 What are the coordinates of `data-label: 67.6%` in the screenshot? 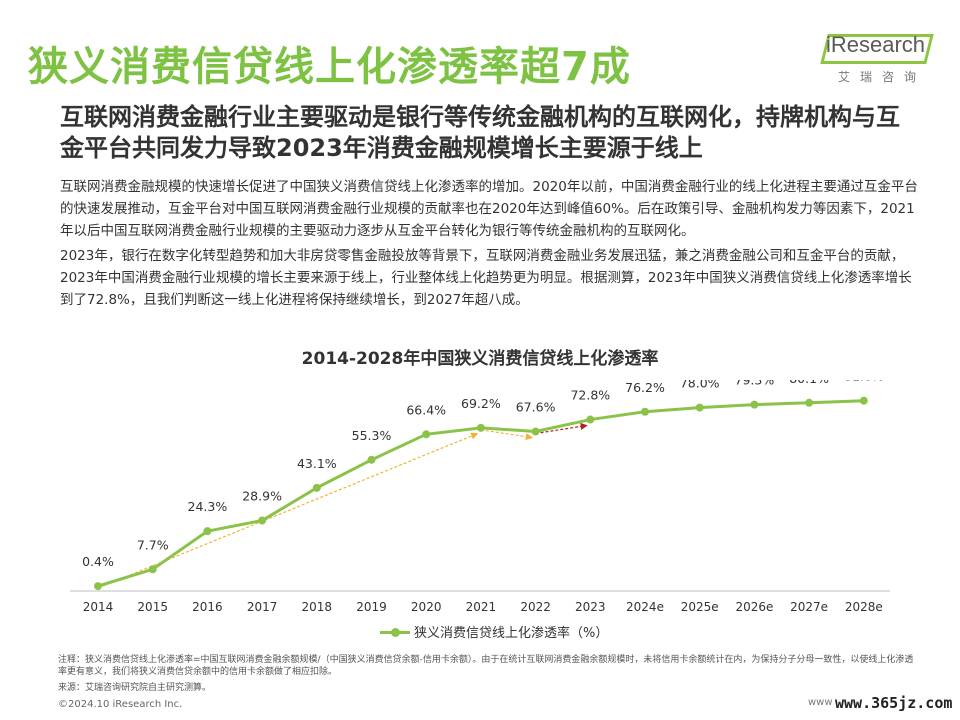 It's located at (536, 407).